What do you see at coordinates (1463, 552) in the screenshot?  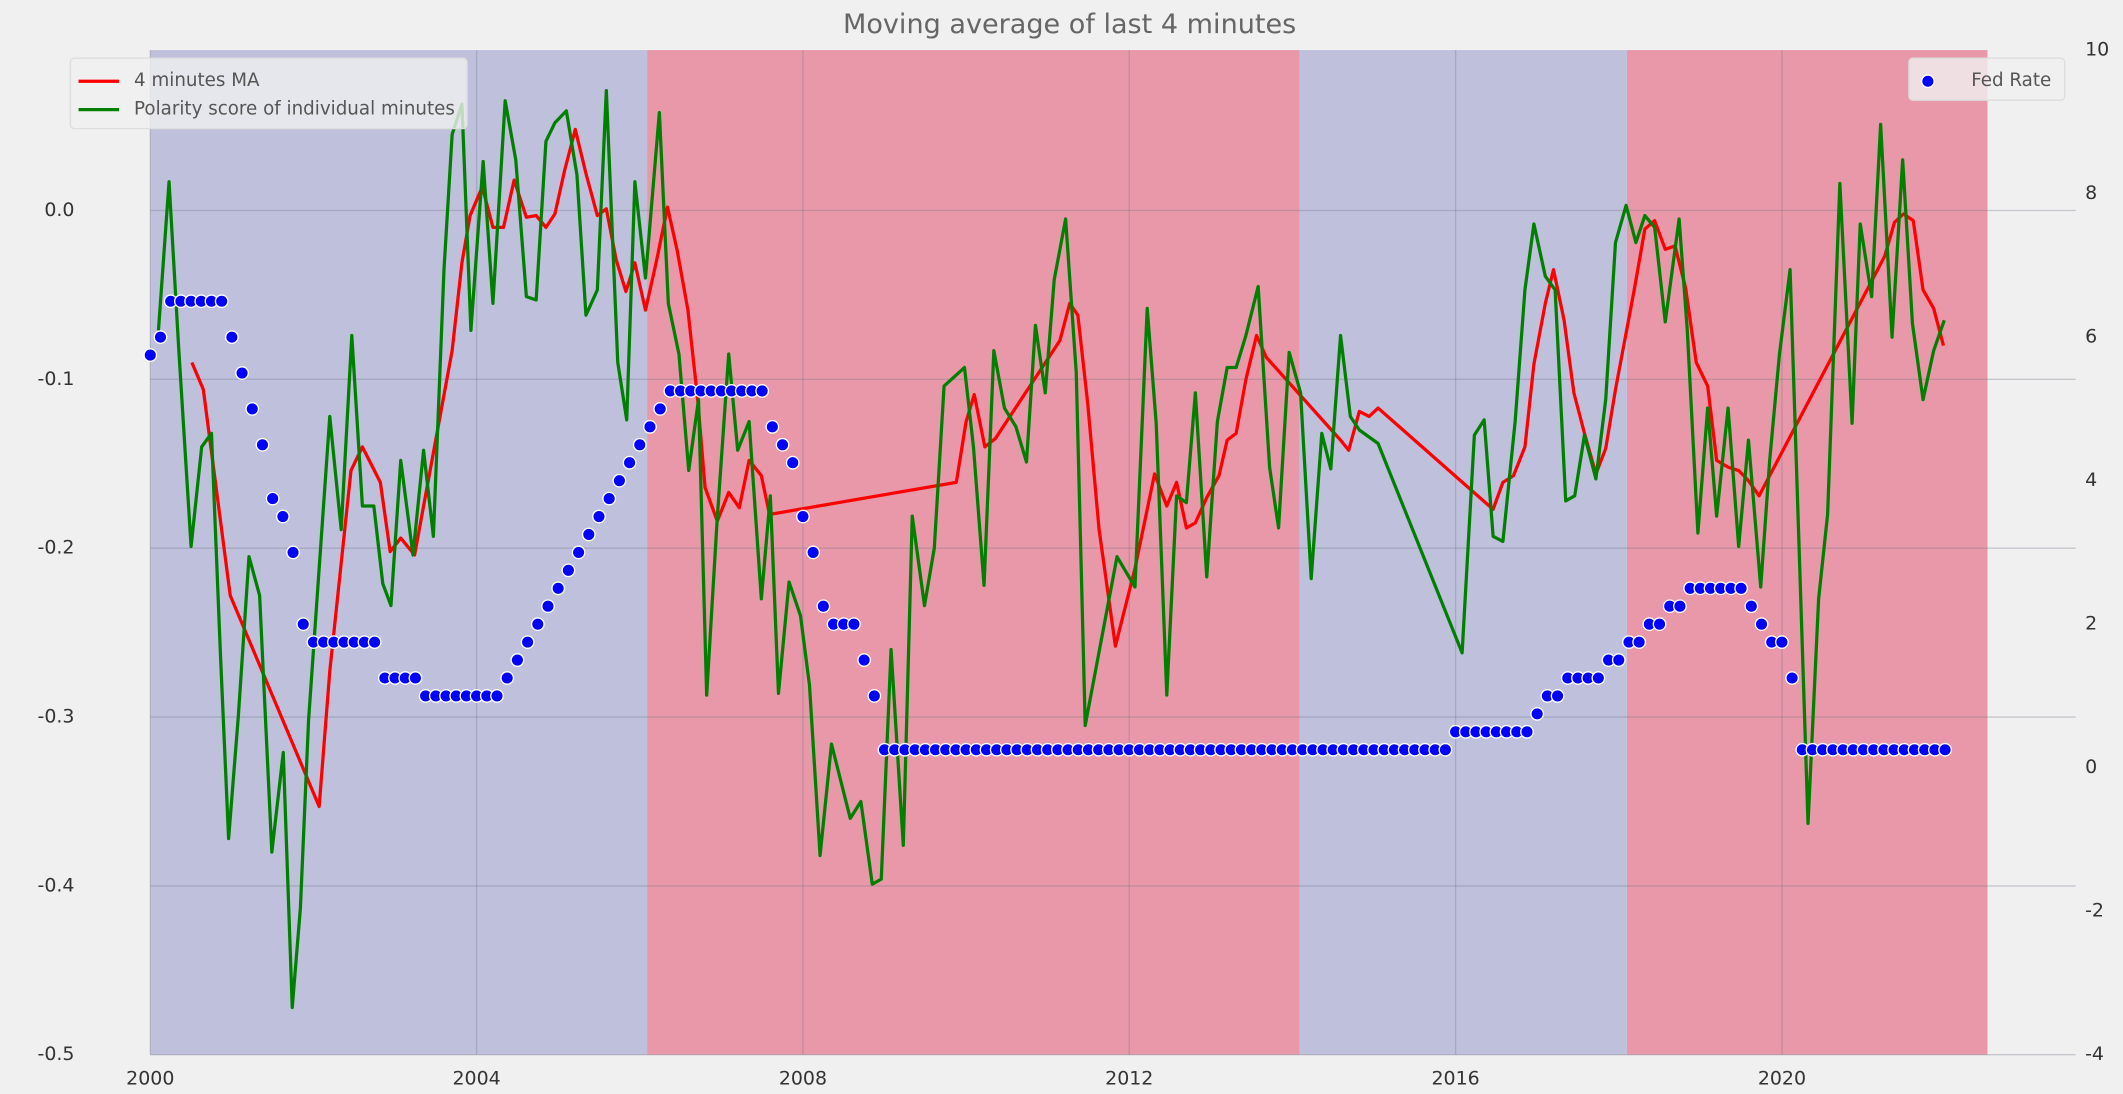 I see `shaded-span` at bounding box center [1463, 552].